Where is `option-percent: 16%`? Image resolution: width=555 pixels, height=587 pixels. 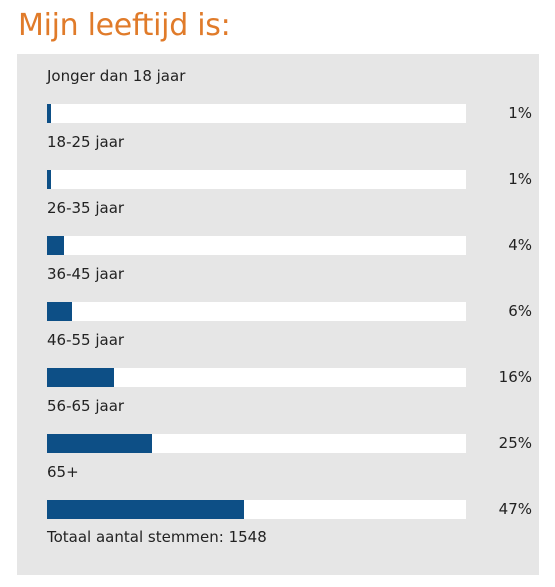 option-percent: 16% is located at coordinates (515, 377).